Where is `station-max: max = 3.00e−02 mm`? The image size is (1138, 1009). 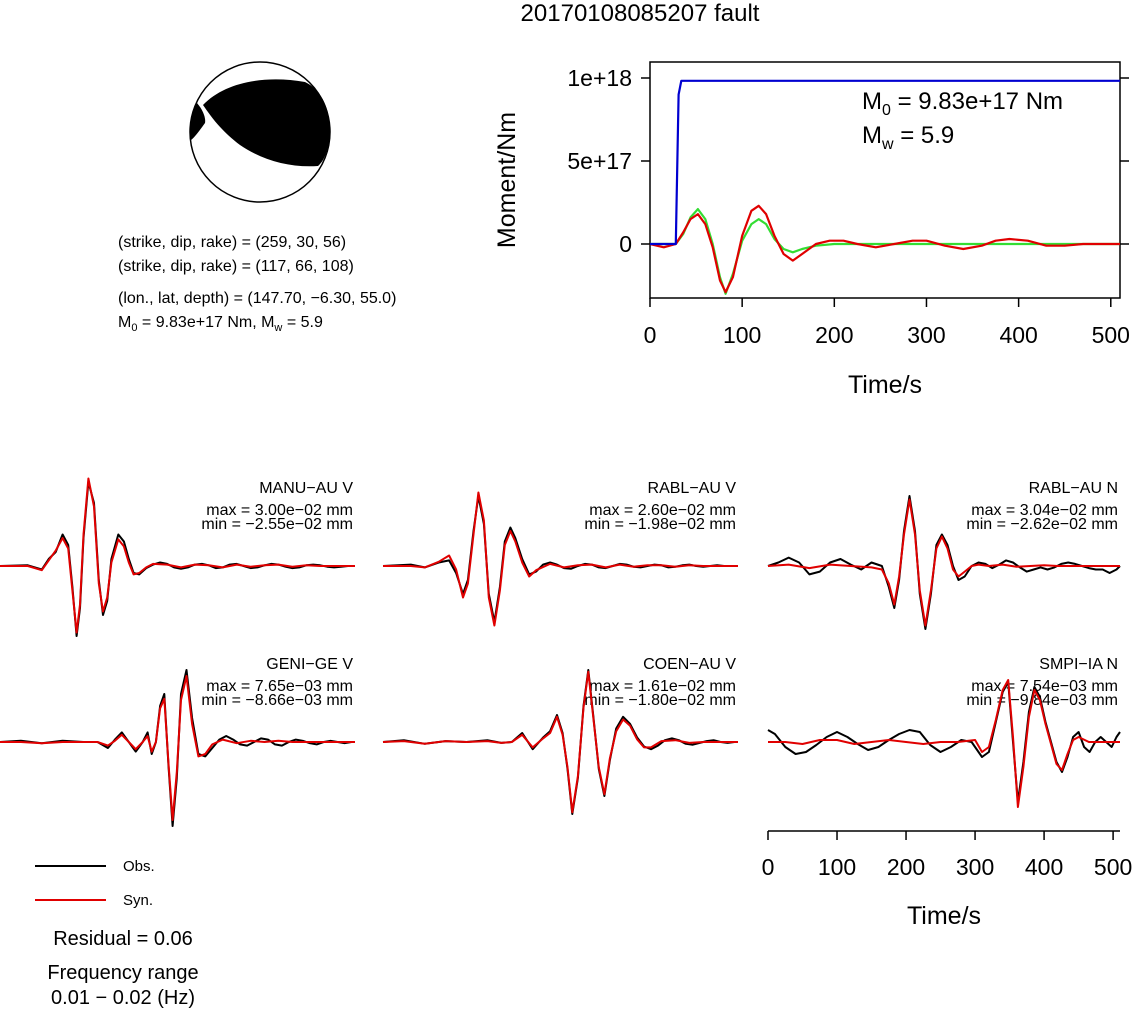 station-max: max = 3.00e−02 mm is located at coordinates (279, 510).